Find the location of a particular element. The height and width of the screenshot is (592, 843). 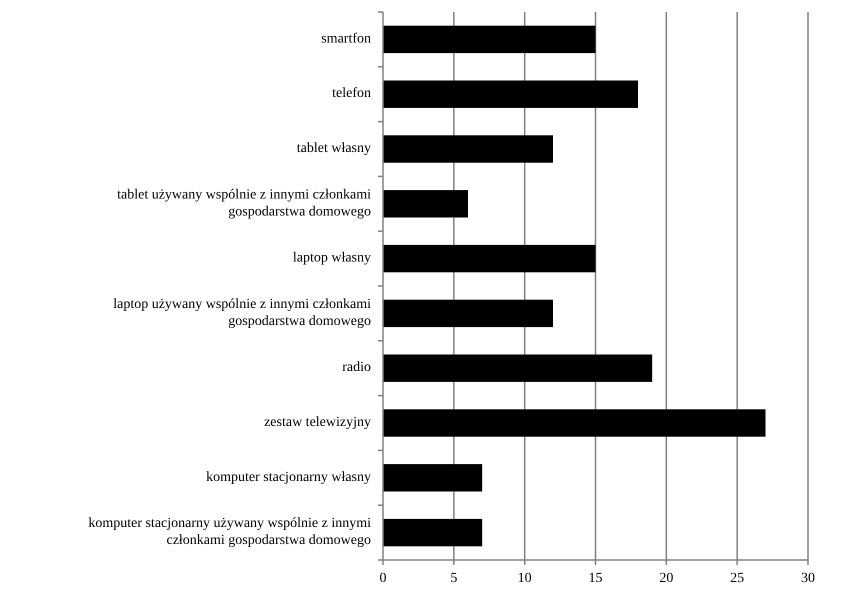

y-tick-label: radio is located at coordinates (356, 368).